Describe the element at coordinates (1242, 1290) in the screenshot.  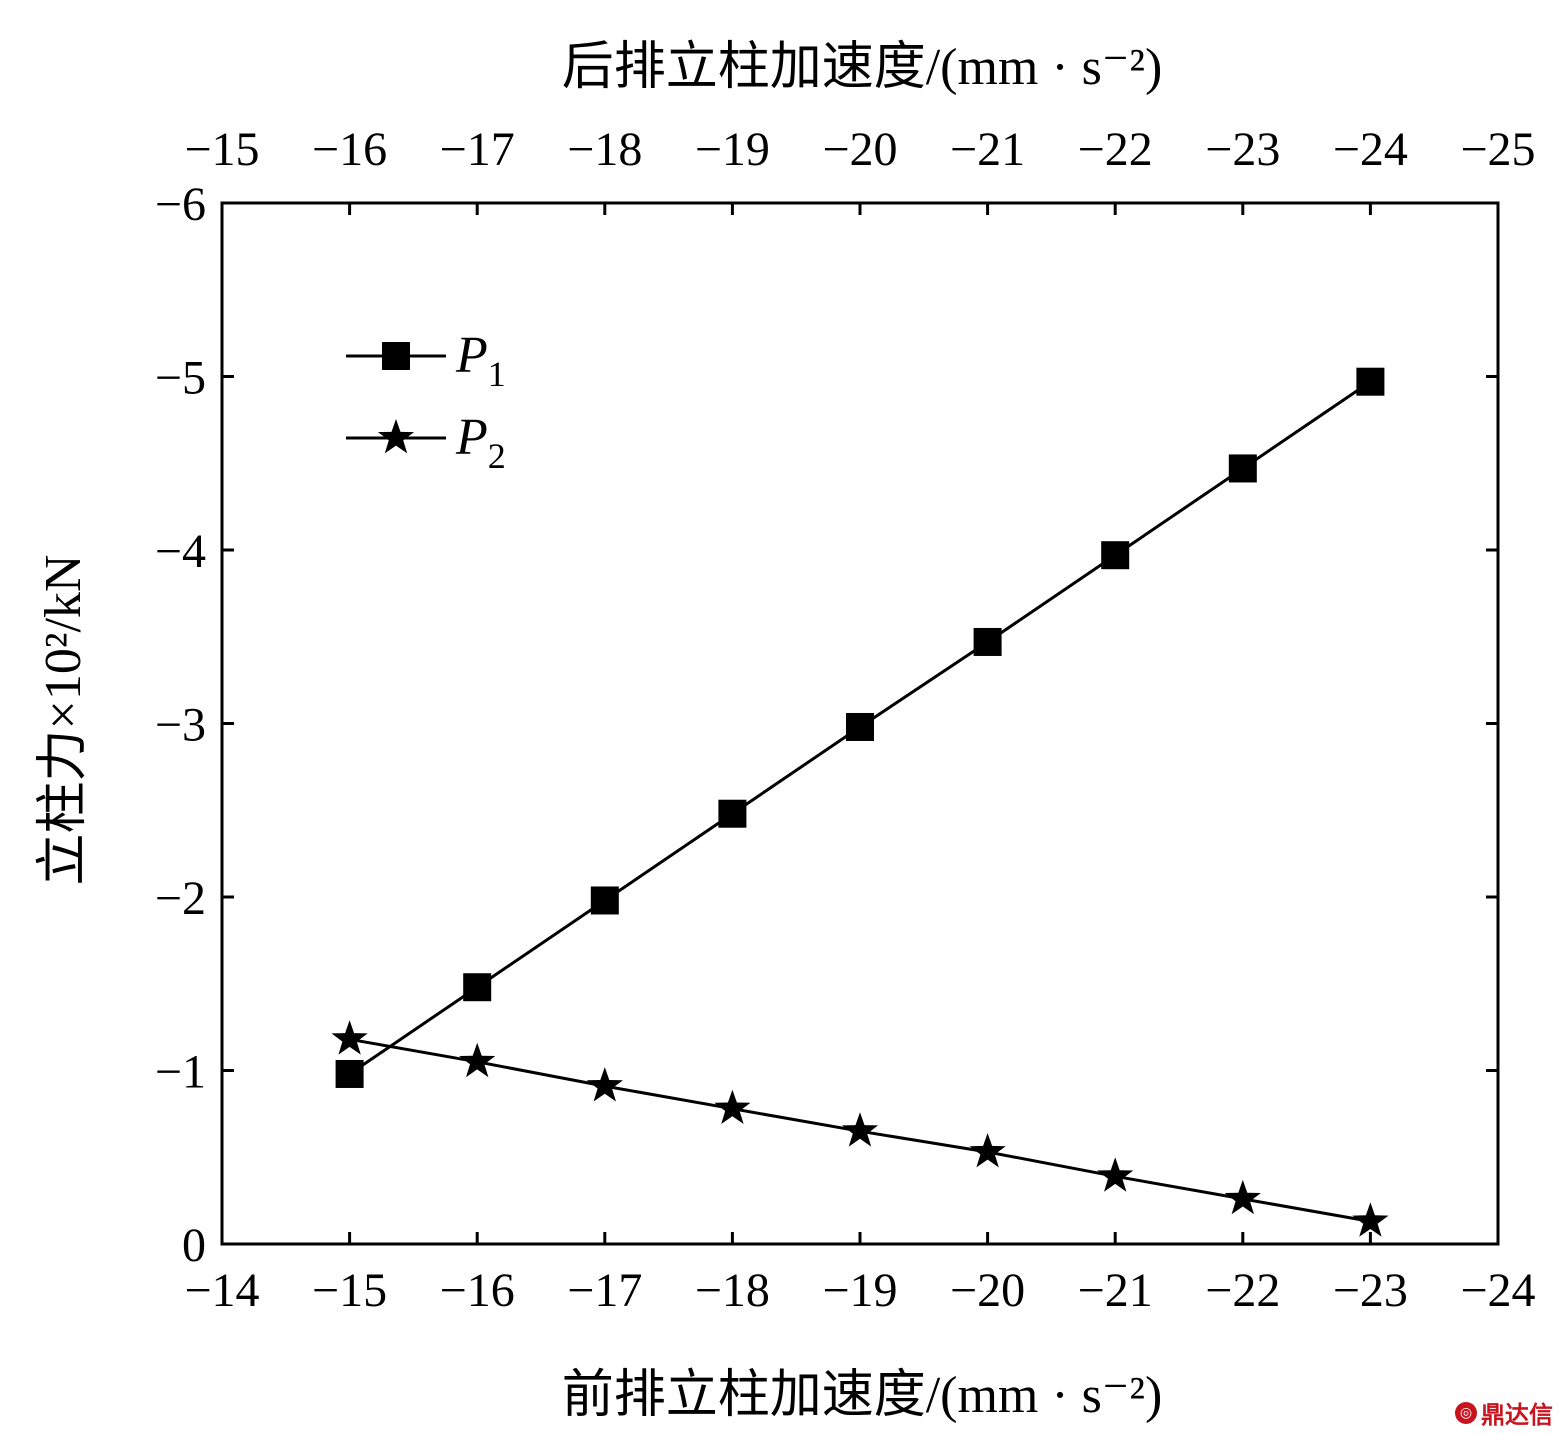
I see `x-tick-label: −22` at that location.